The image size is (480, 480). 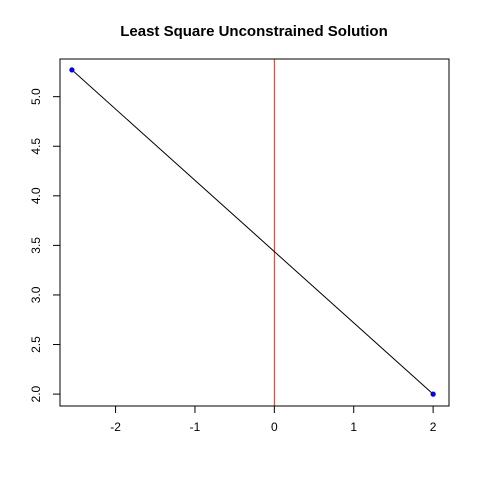 I want to click on chart-title: Least Square Unconstrained Solution, so click(x=254, y=31).